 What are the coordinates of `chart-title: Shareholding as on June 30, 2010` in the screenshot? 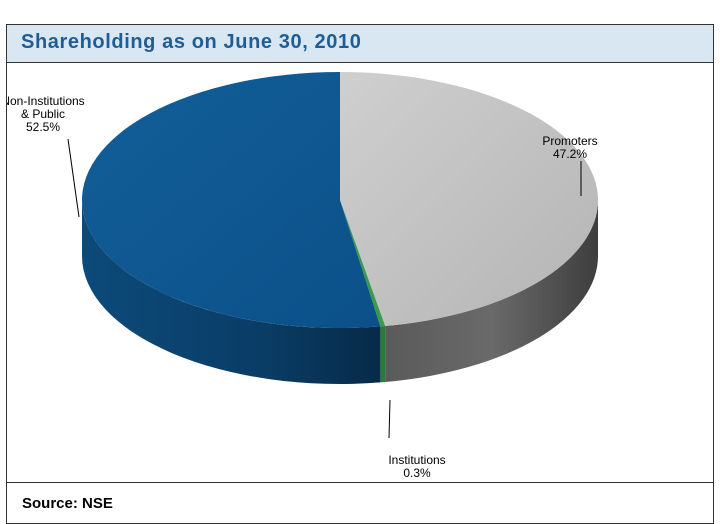 It's located at (191, 42).